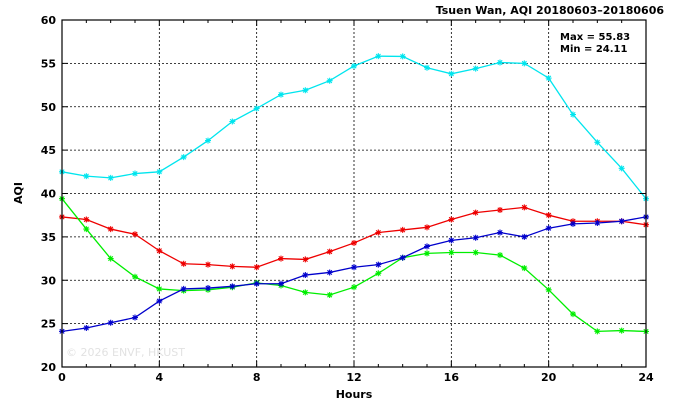 The height and width of the screenshot is (409, 674). What do you see at coordinates (48, 63) in the screenshot?
I see `y-tick-label: 55` at bounding box center [48, 63].